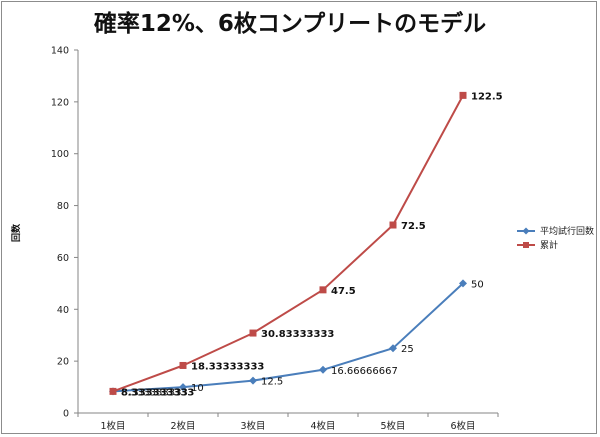 The image size is (600, 437). I want to click on y-tick-label: 20, so click(63, 362).